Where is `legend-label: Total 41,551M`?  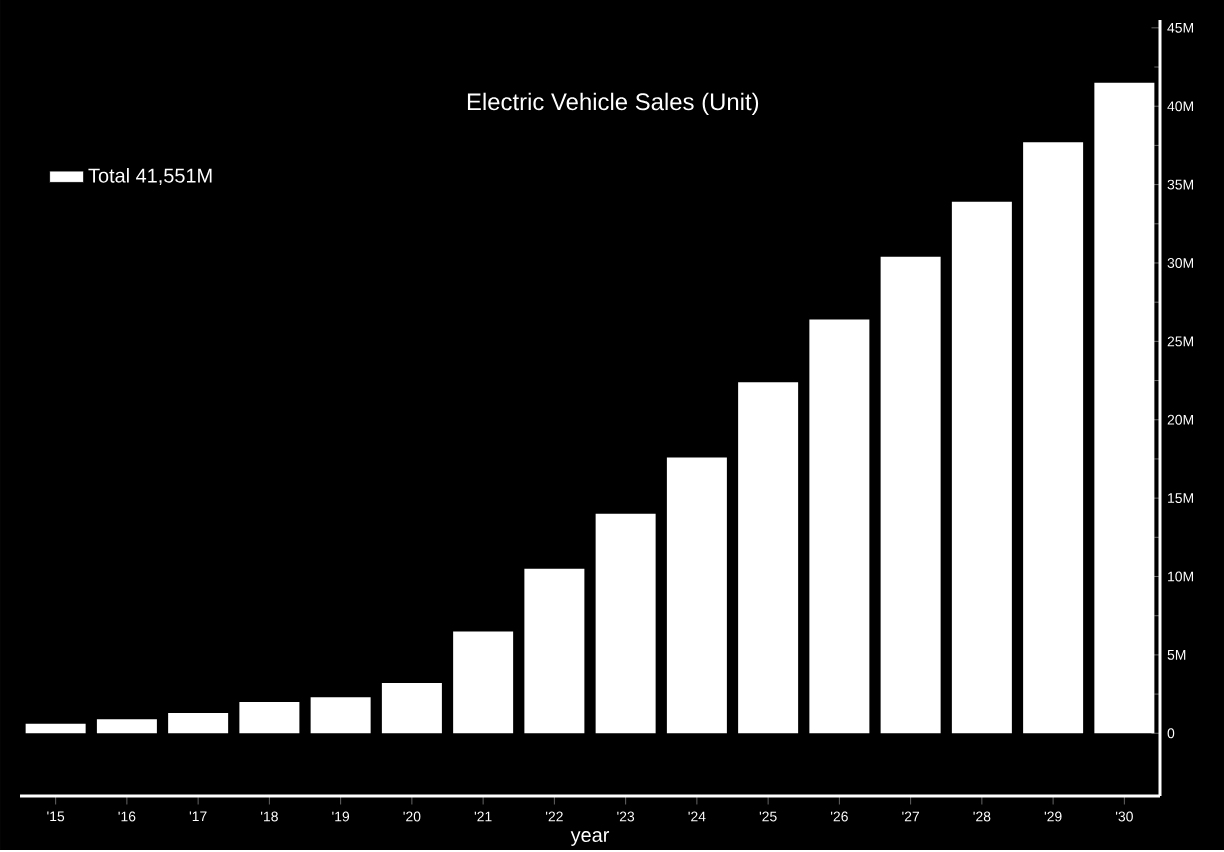 legend-label: Total 41,551M is located at coordinates (150, 176).